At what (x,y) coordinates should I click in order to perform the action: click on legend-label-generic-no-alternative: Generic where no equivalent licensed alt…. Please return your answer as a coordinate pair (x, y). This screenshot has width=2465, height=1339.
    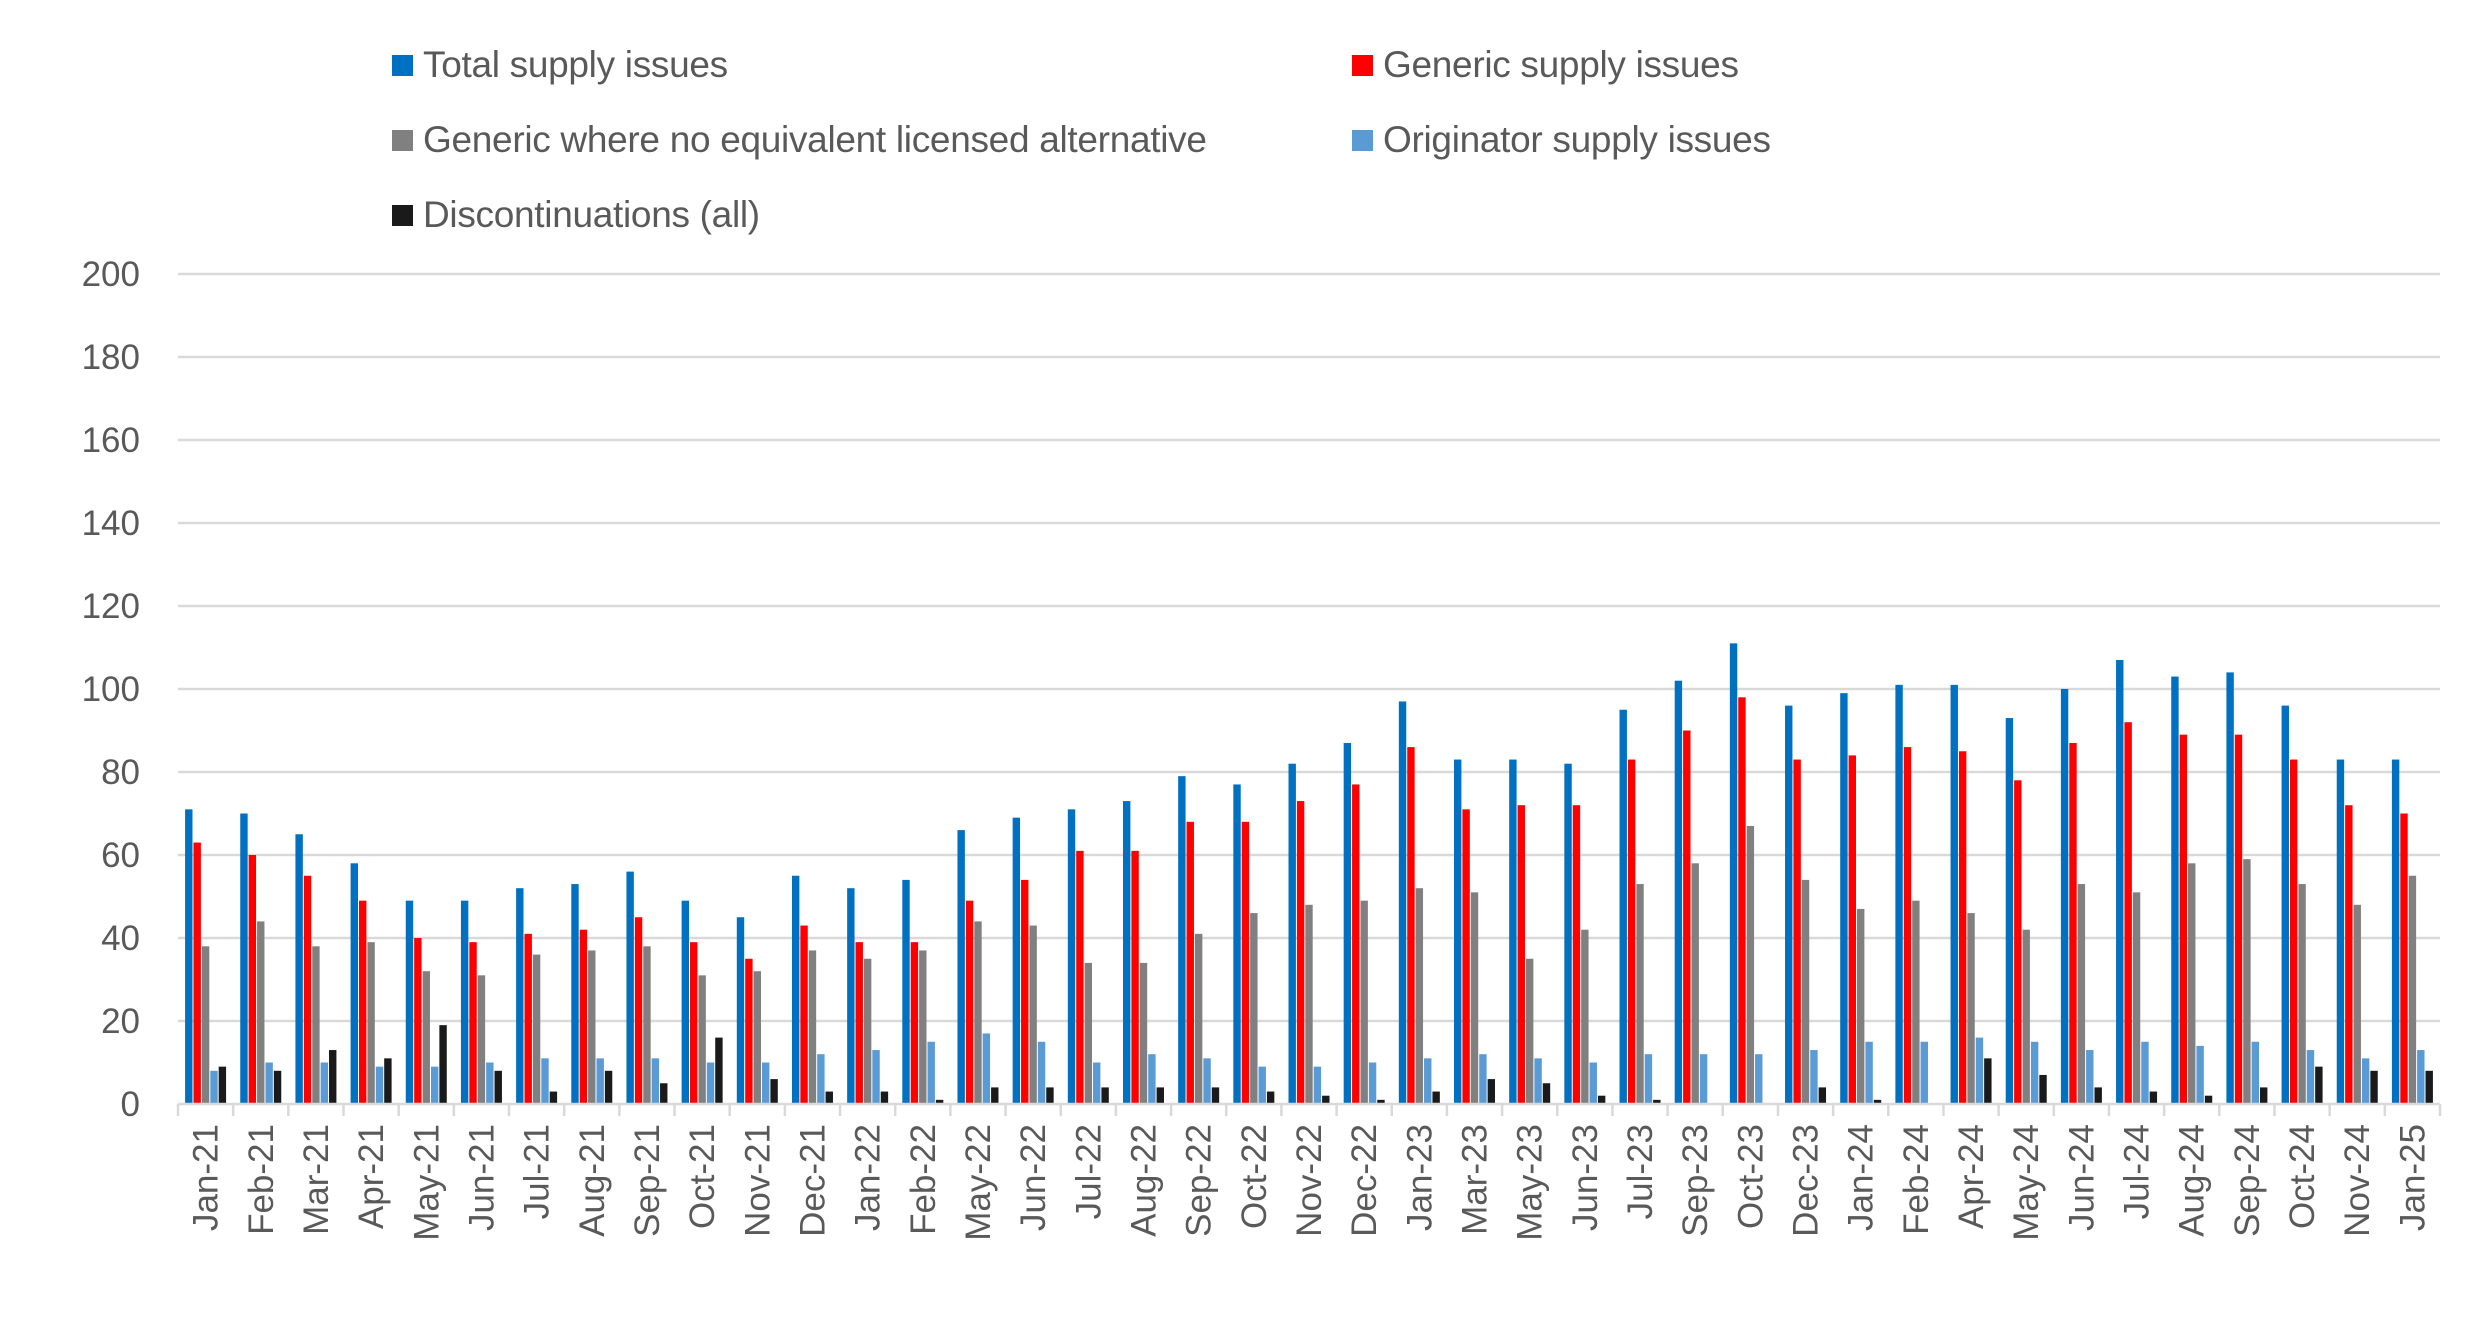
    Looking at the image, I should click on (815, 139).